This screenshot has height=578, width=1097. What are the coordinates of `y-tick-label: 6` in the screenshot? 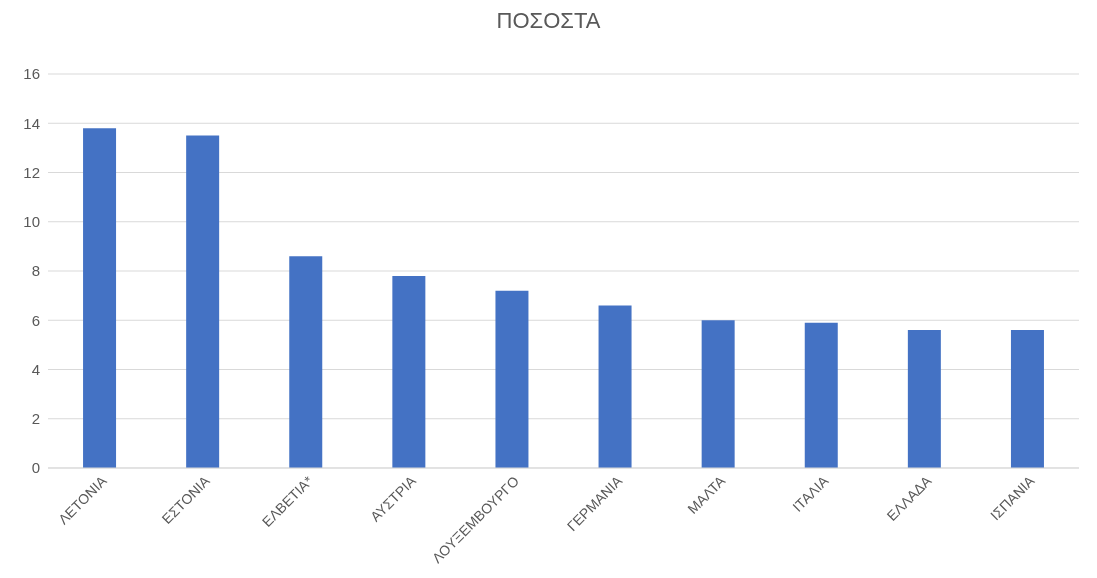 It's located at (35, 320).